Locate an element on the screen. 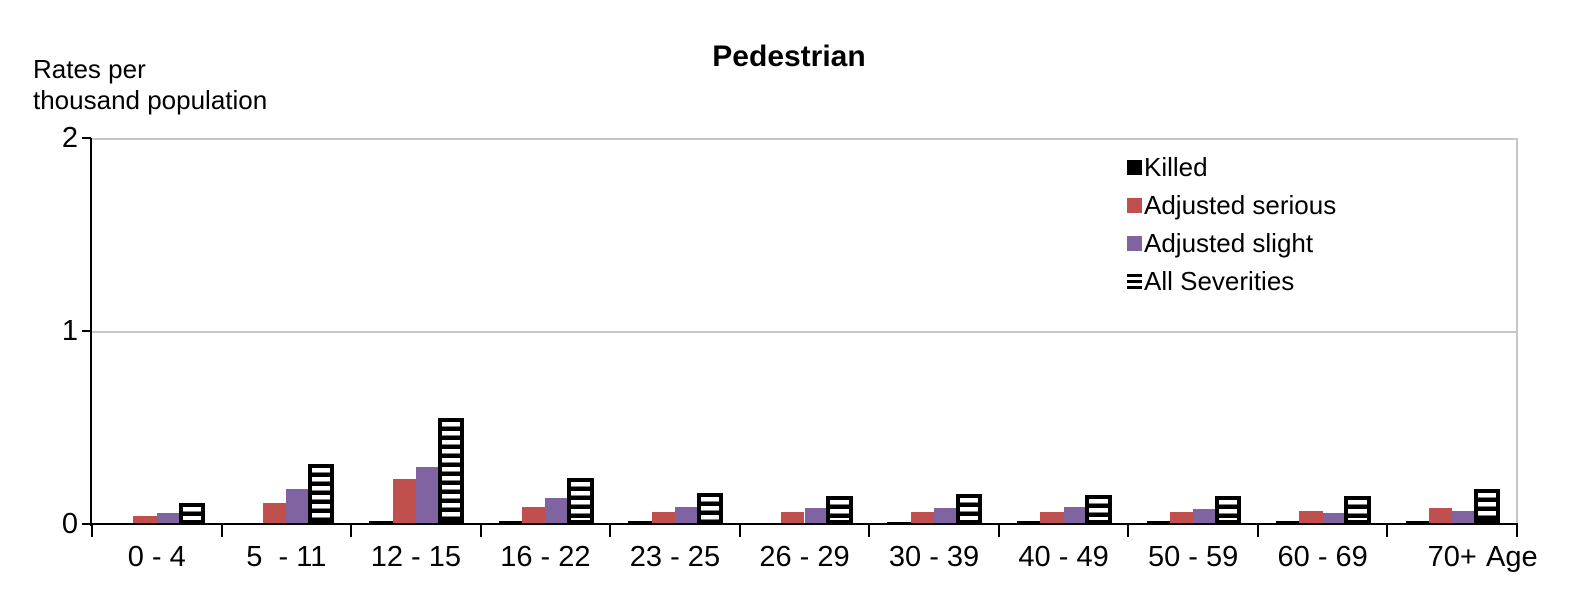 The image size is (1578, 614). bar-all-severities-70+ is located at coordinates (1487, 506).